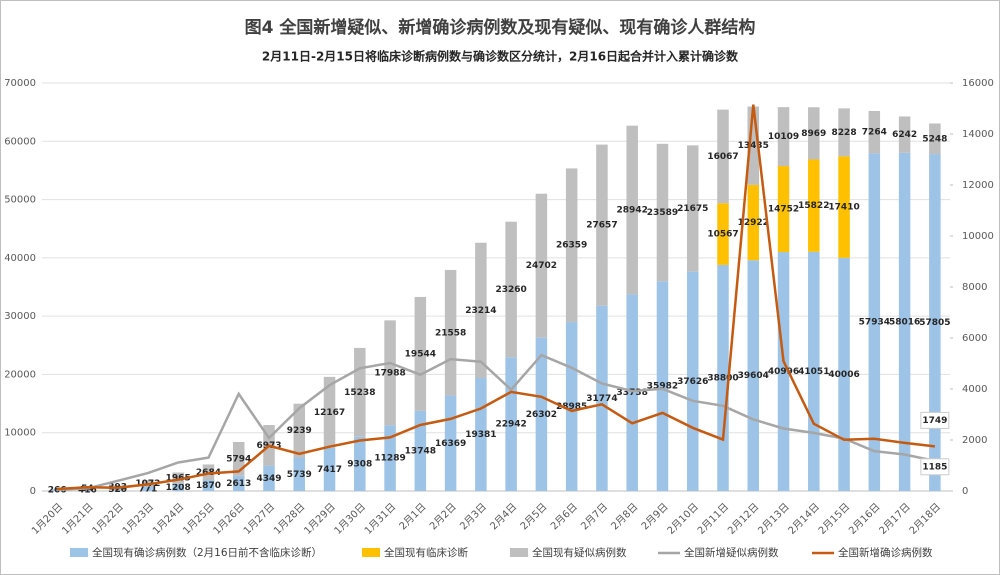 The image size is (1000, 575). I want to click on value-label: 9239, so click(299, 431).